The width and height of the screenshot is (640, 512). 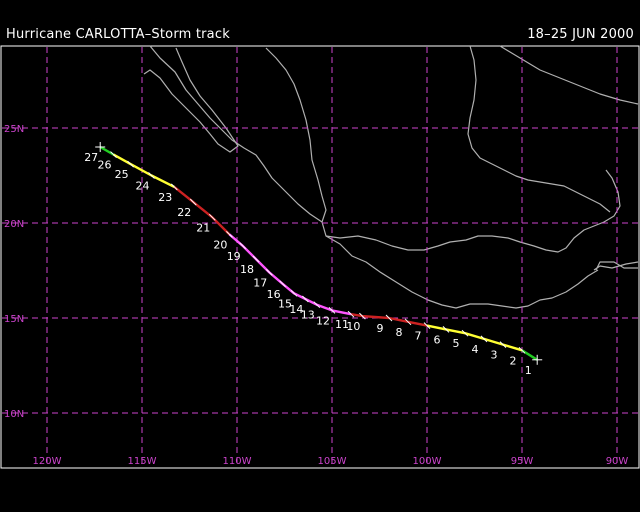 What do you see at coordinates (475, 349) in the screenshot?
I see `track-point-label: 4` at bounding box center [475, 349].